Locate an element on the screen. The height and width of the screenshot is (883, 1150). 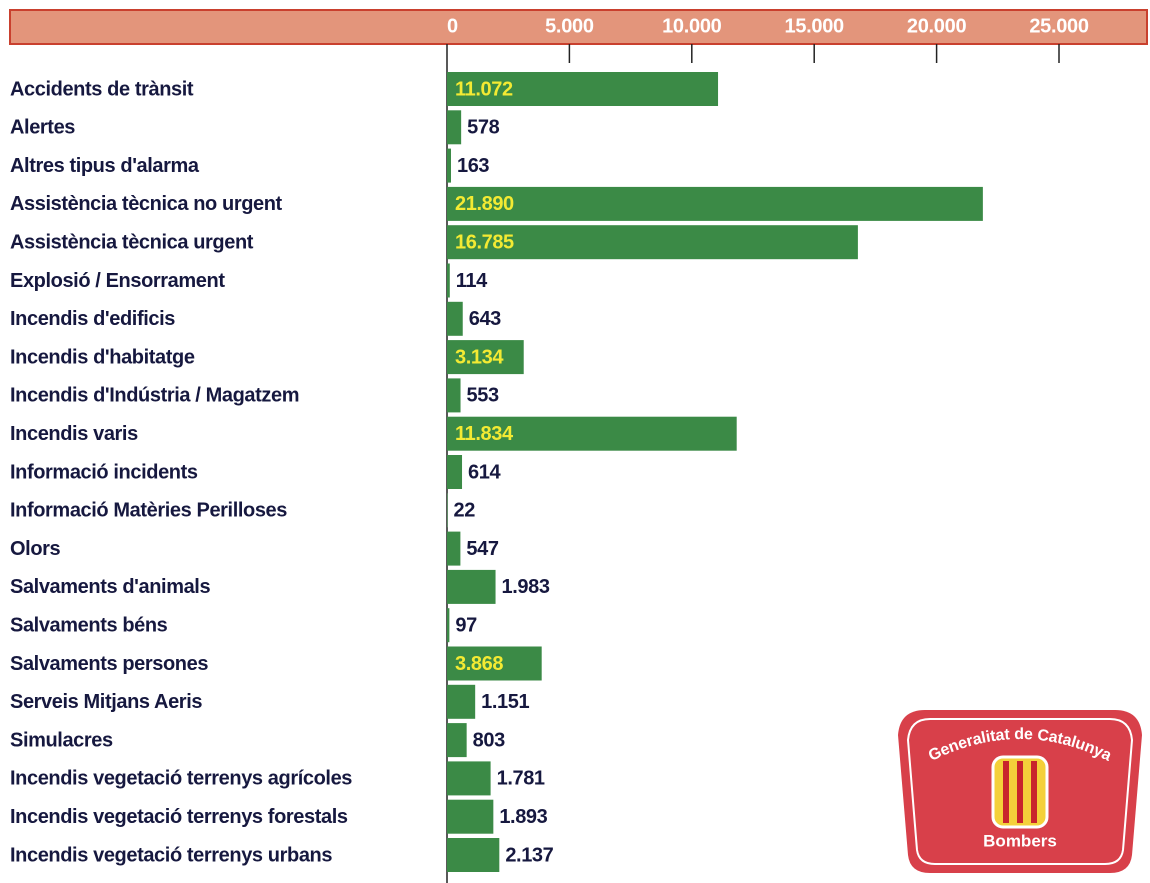
value-label: 643 is located at coordinates (485, 319).